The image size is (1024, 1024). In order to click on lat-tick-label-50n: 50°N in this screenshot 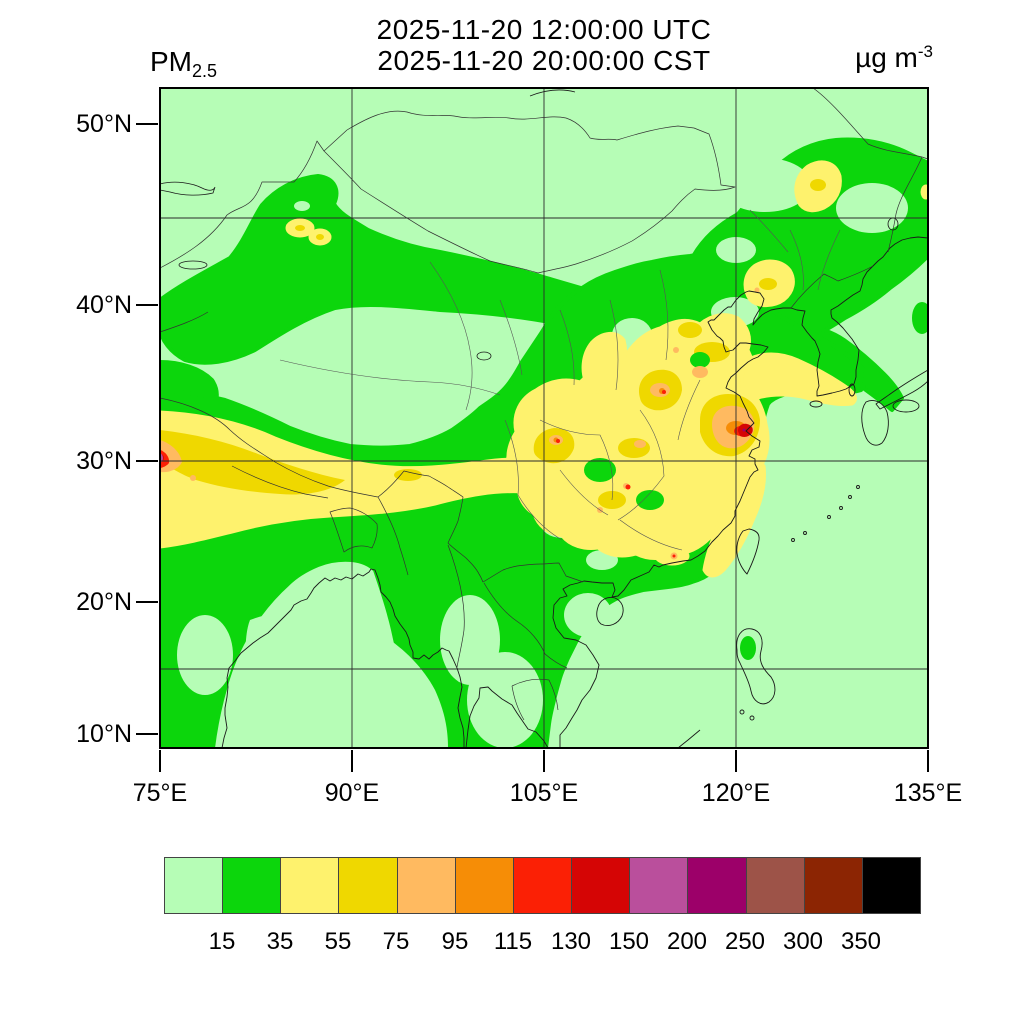, I will do `click(104, 124)`.